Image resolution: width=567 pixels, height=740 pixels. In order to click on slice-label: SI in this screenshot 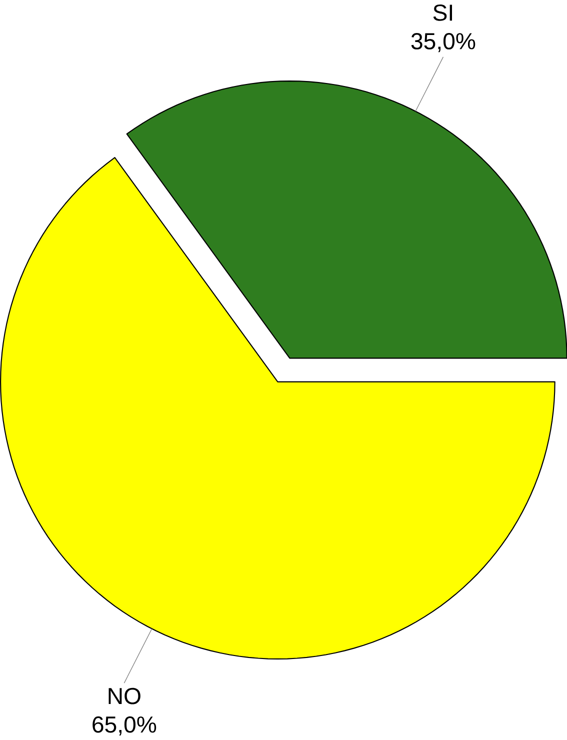, I will do `click(442, 12)`.